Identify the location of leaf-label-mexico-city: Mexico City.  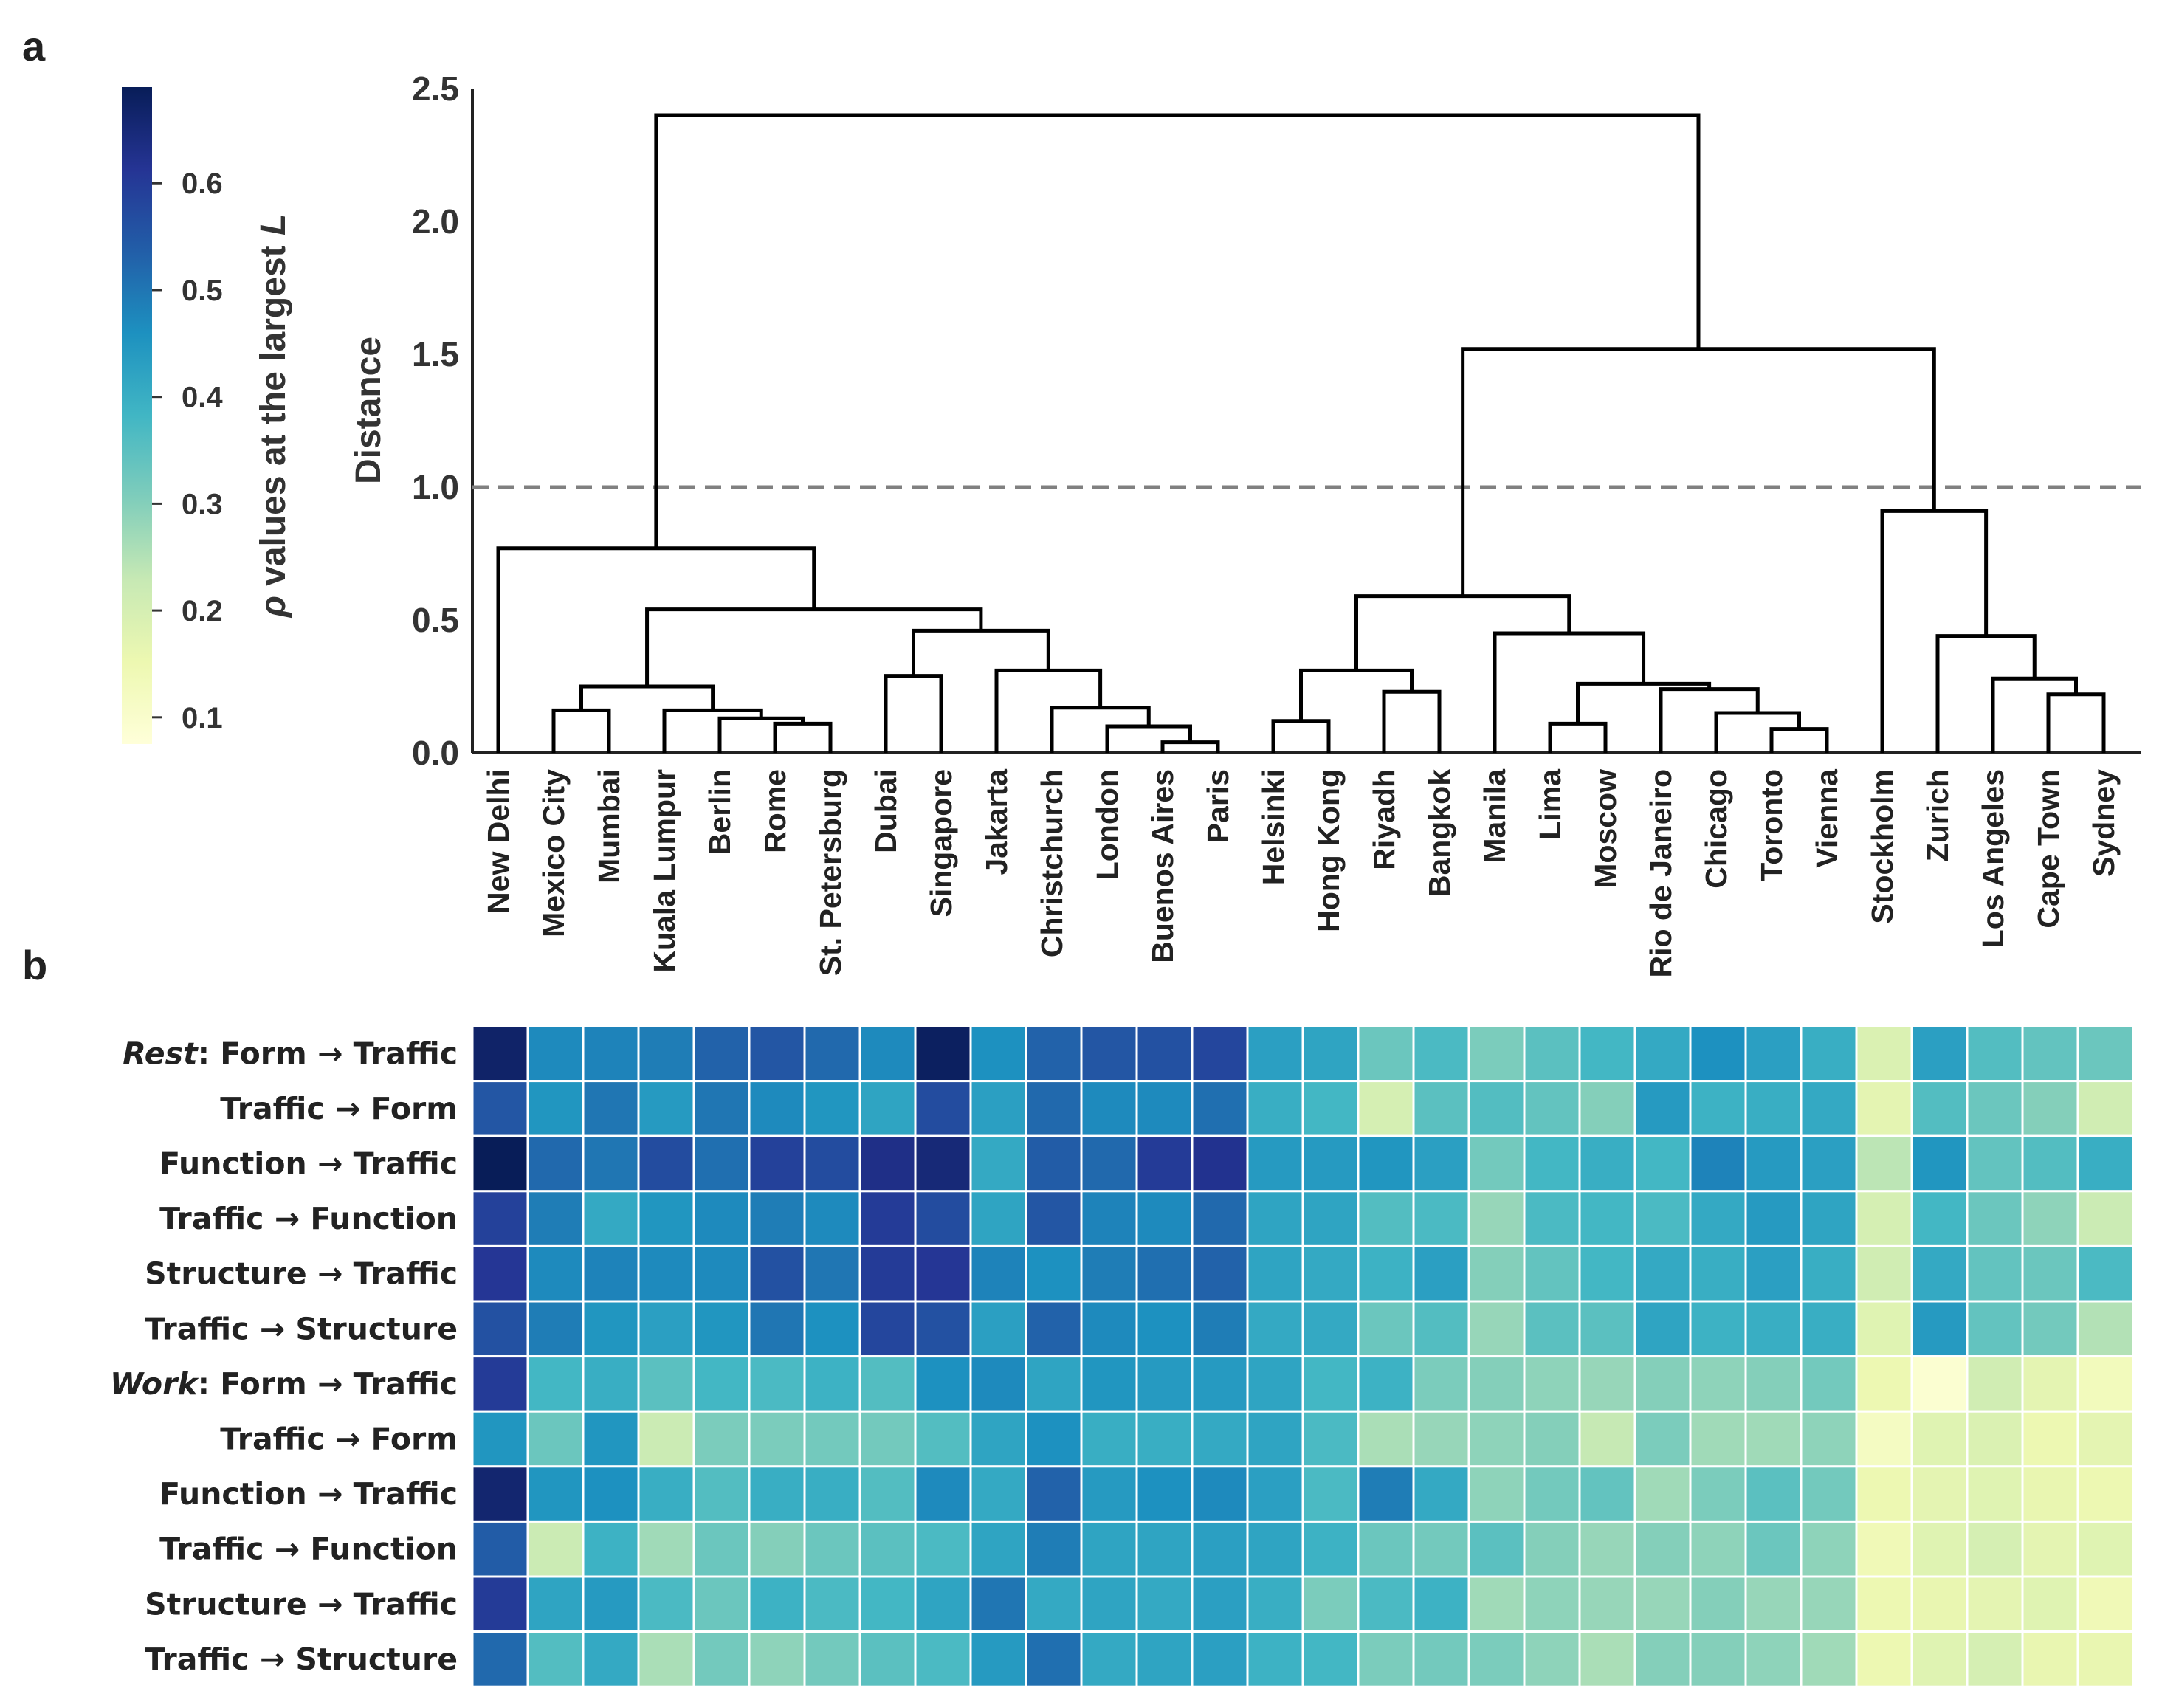
(554, 853).